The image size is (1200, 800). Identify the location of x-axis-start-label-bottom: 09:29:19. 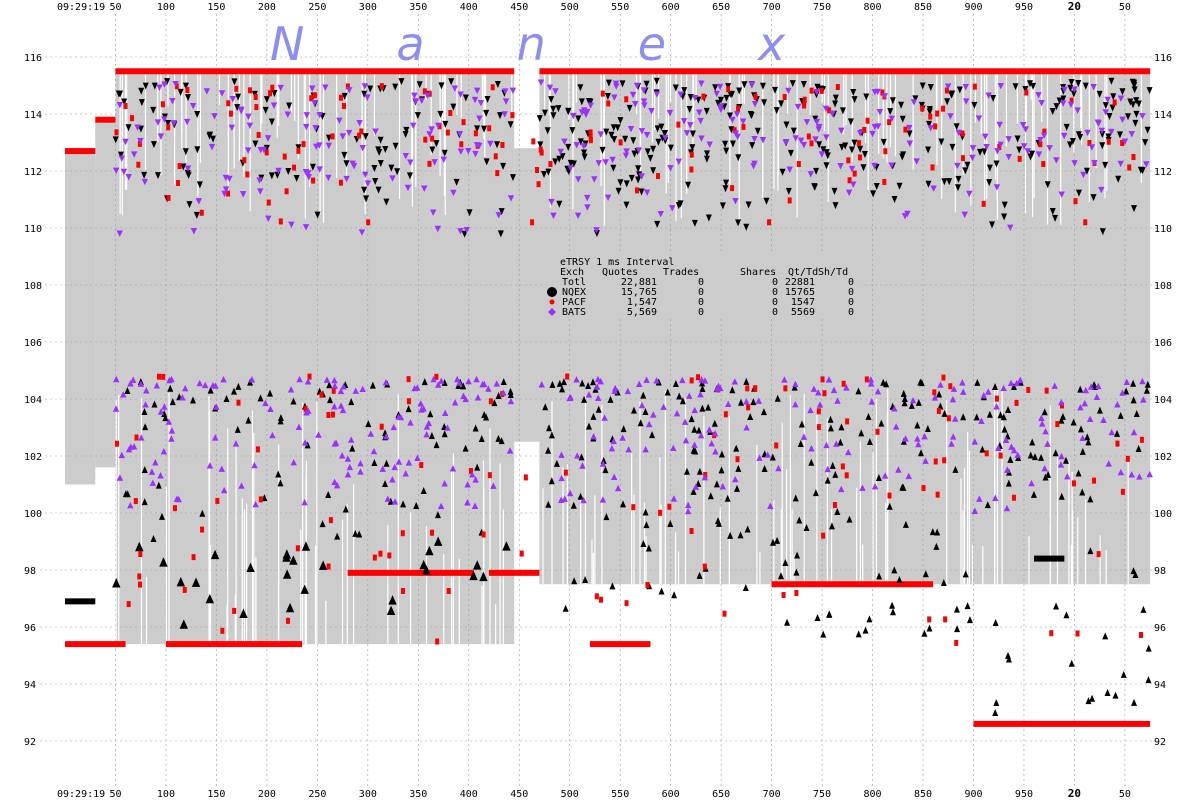
(81, 794).